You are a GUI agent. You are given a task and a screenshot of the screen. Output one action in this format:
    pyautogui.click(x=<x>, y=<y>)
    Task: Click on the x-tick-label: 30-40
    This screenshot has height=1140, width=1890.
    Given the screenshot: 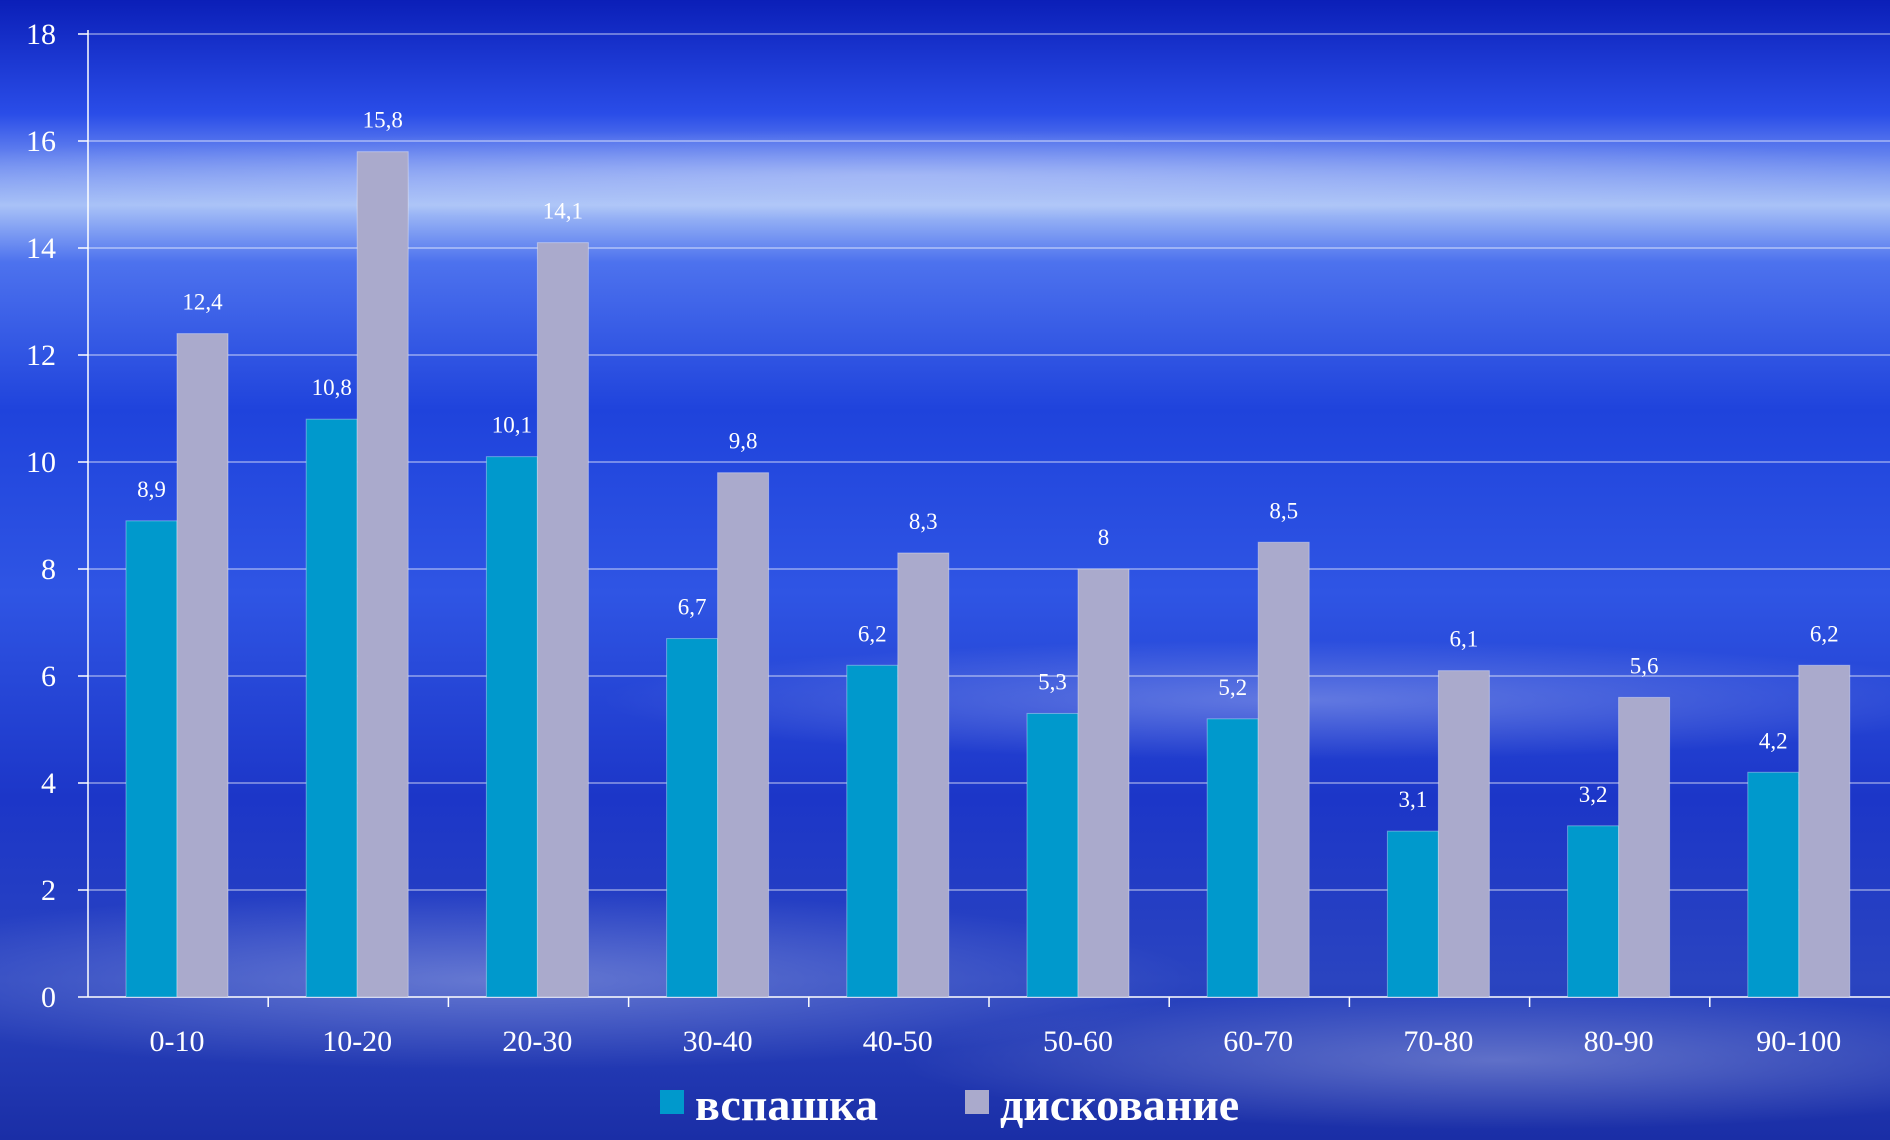 What is the action you would take?
    pyautogui.click(x=718, y=1041)
    